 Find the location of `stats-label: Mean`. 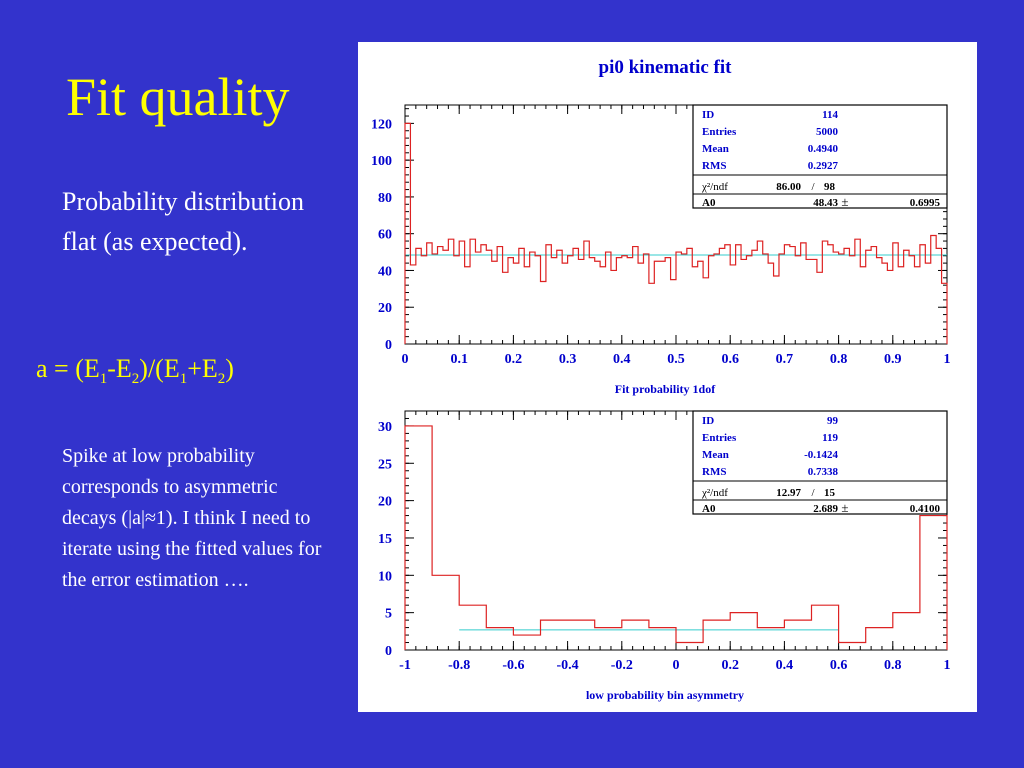

stats-label: Mean is located at coordinates (715, 455).